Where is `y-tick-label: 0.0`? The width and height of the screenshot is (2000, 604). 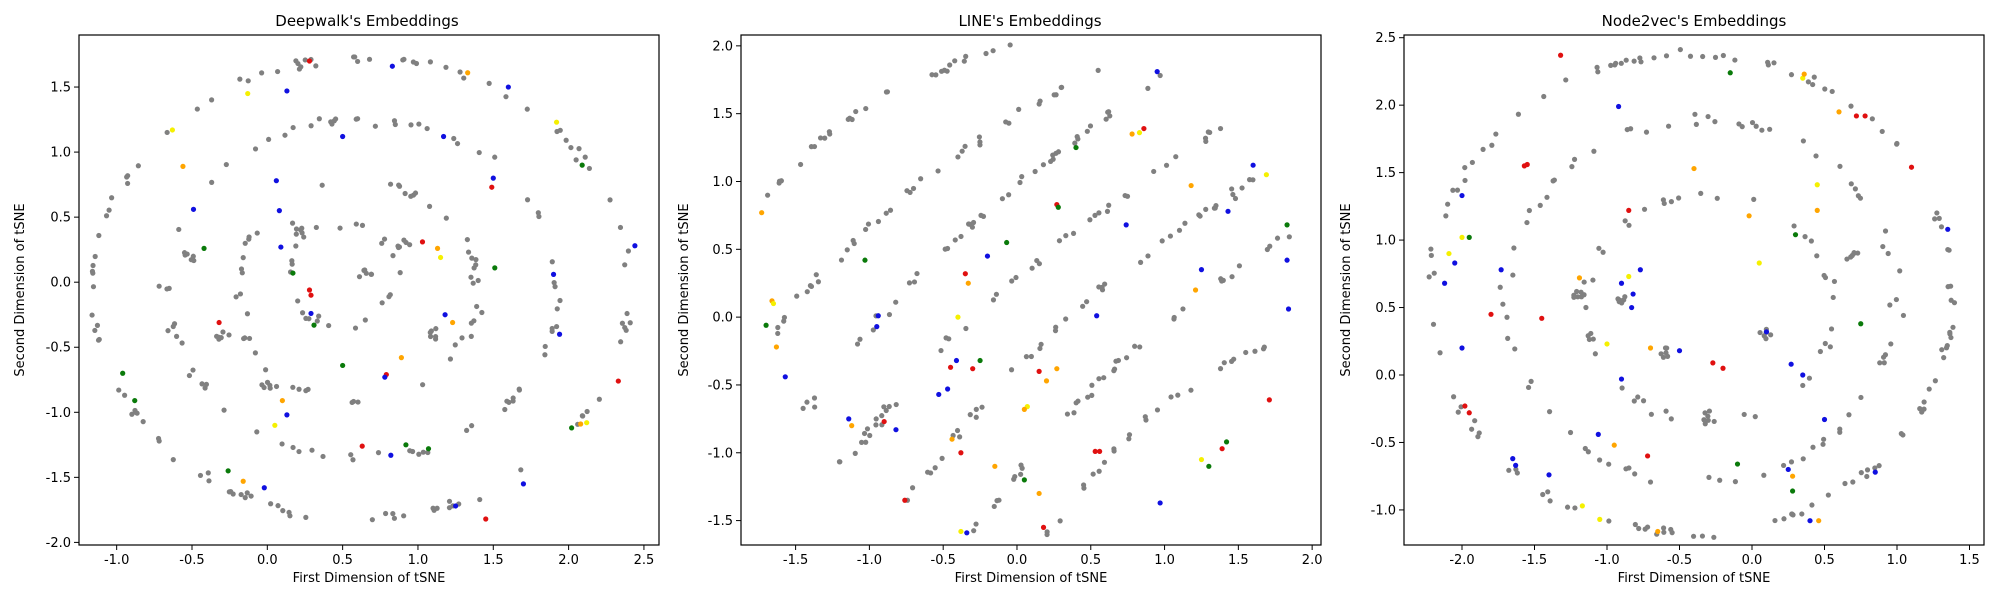
y-tick-label: 0.0 is located at coordinates (1385, 376).